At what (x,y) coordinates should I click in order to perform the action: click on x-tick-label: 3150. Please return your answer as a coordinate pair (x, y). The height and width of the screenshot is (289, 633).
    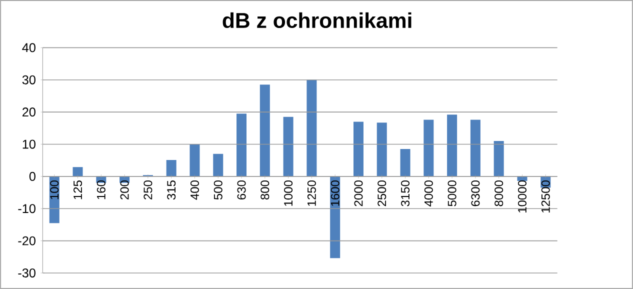
    Looking at the image, I should click on (405, 193).